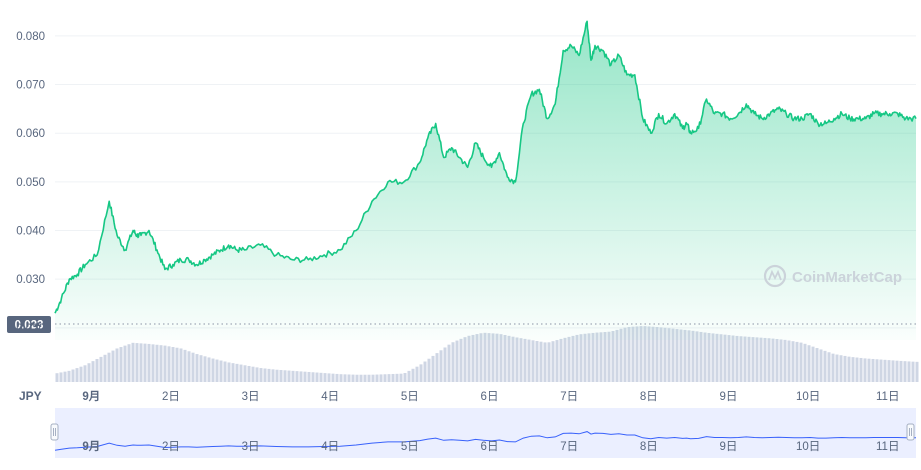 The width and height of the screenshot is (921, 470). Describe the element at coordinates (729, 447) in the screenshot. I see `navigator-x-tick-label: 9日` at that location.